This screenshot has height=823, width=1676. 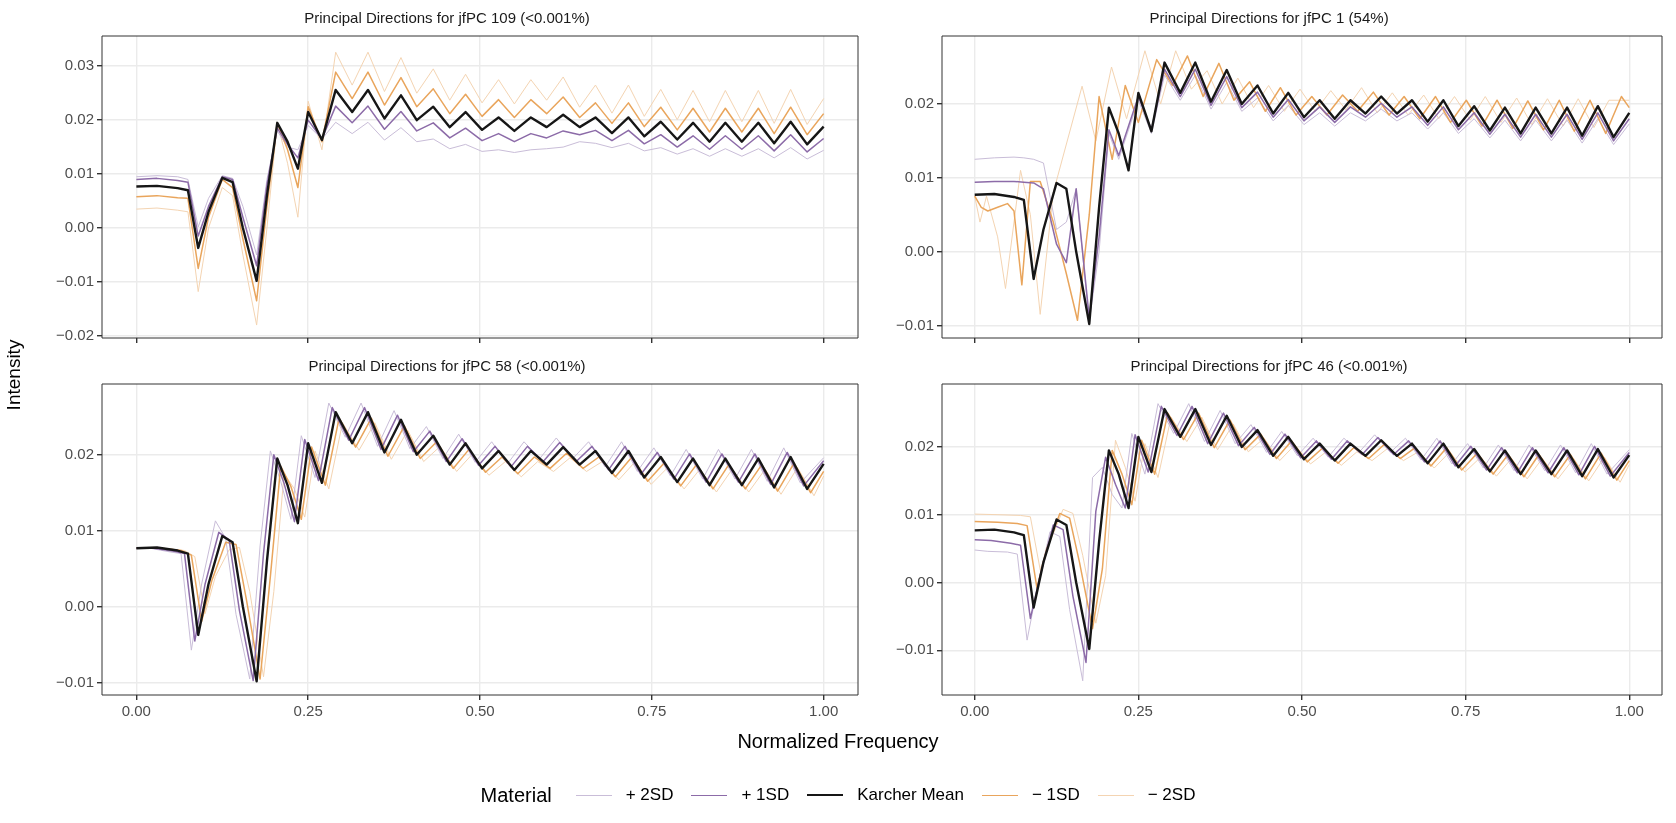 I want to click on chart-title: Principal Directions for jfPC 109 (<0.001%), so click(x=447, y=18).